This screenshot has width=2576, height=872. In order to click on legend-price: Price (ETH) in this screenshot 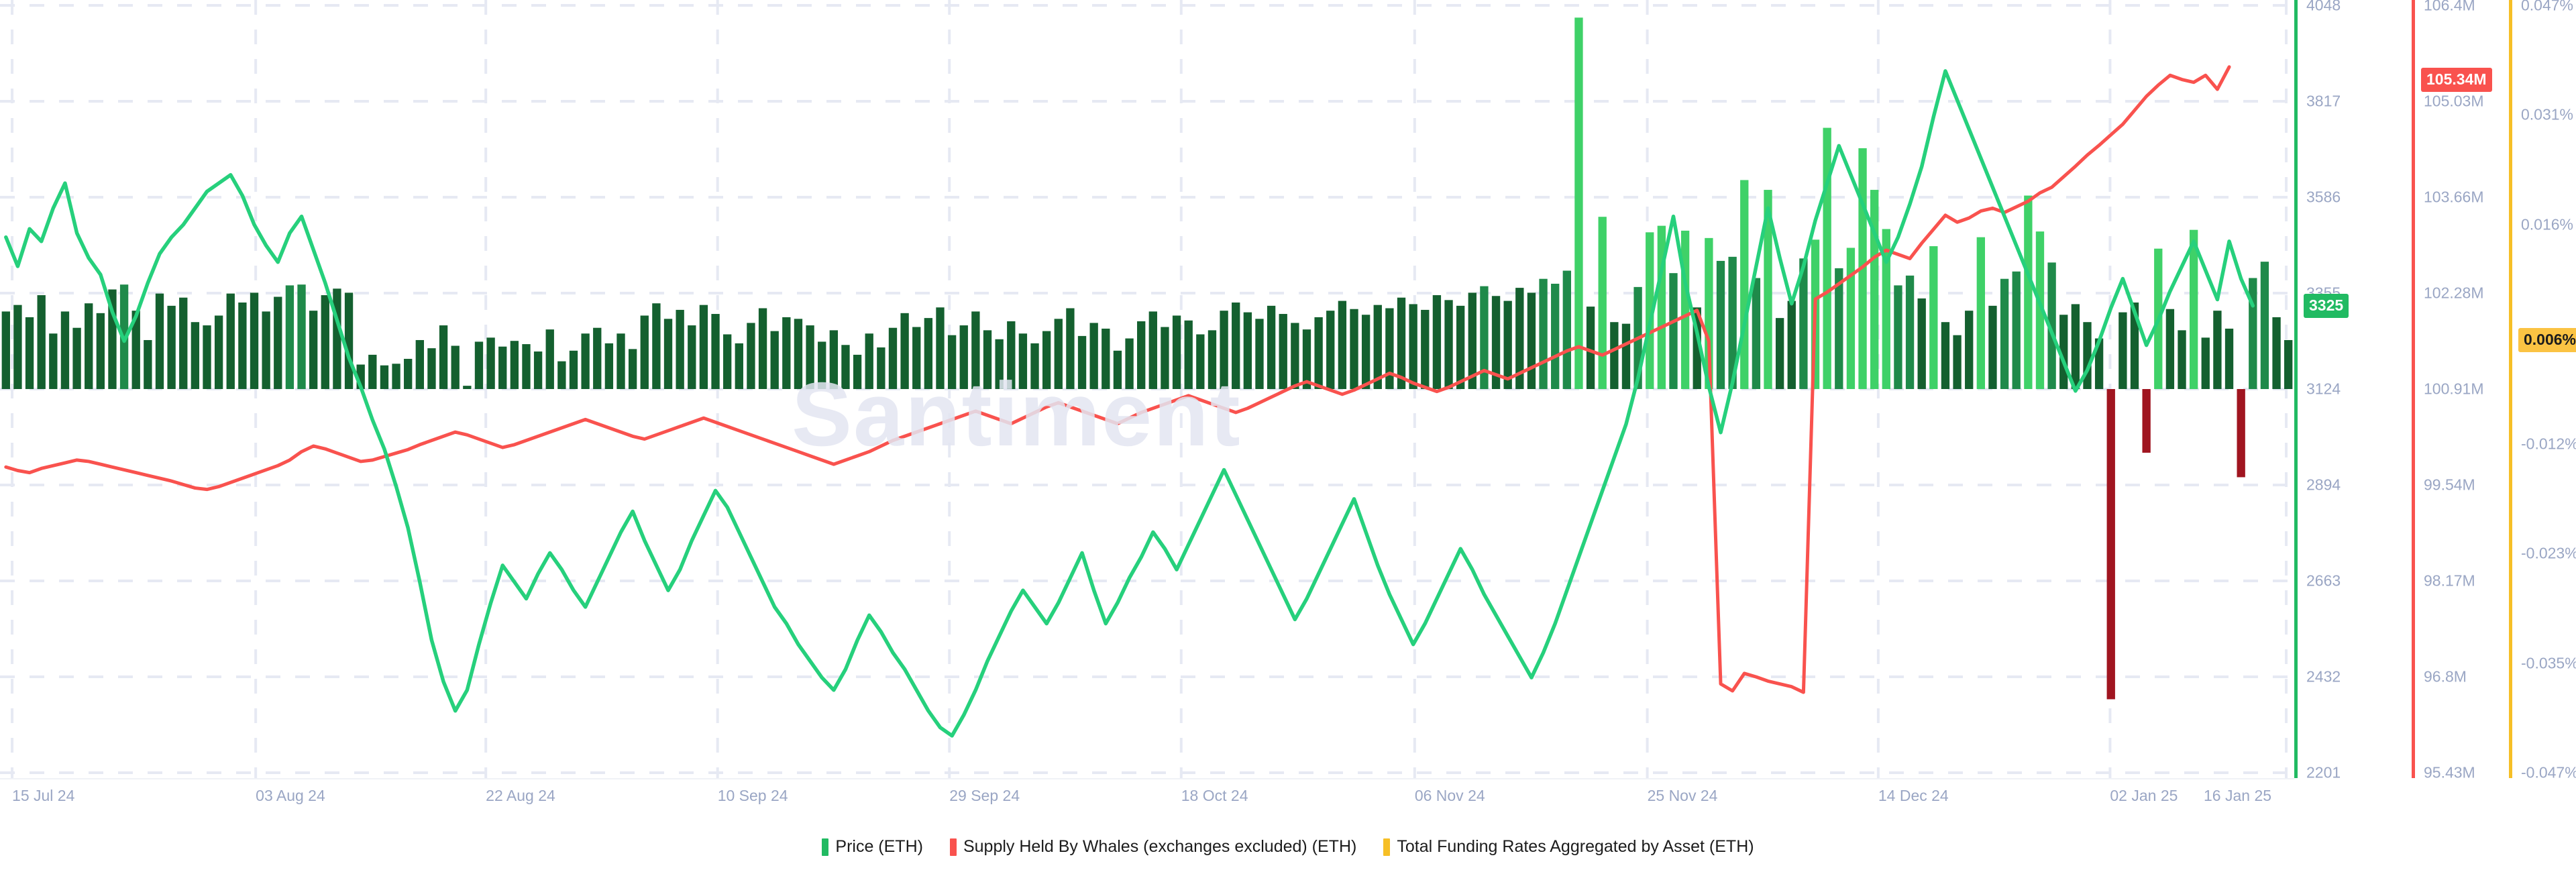, I will do `click(872, 847)`.